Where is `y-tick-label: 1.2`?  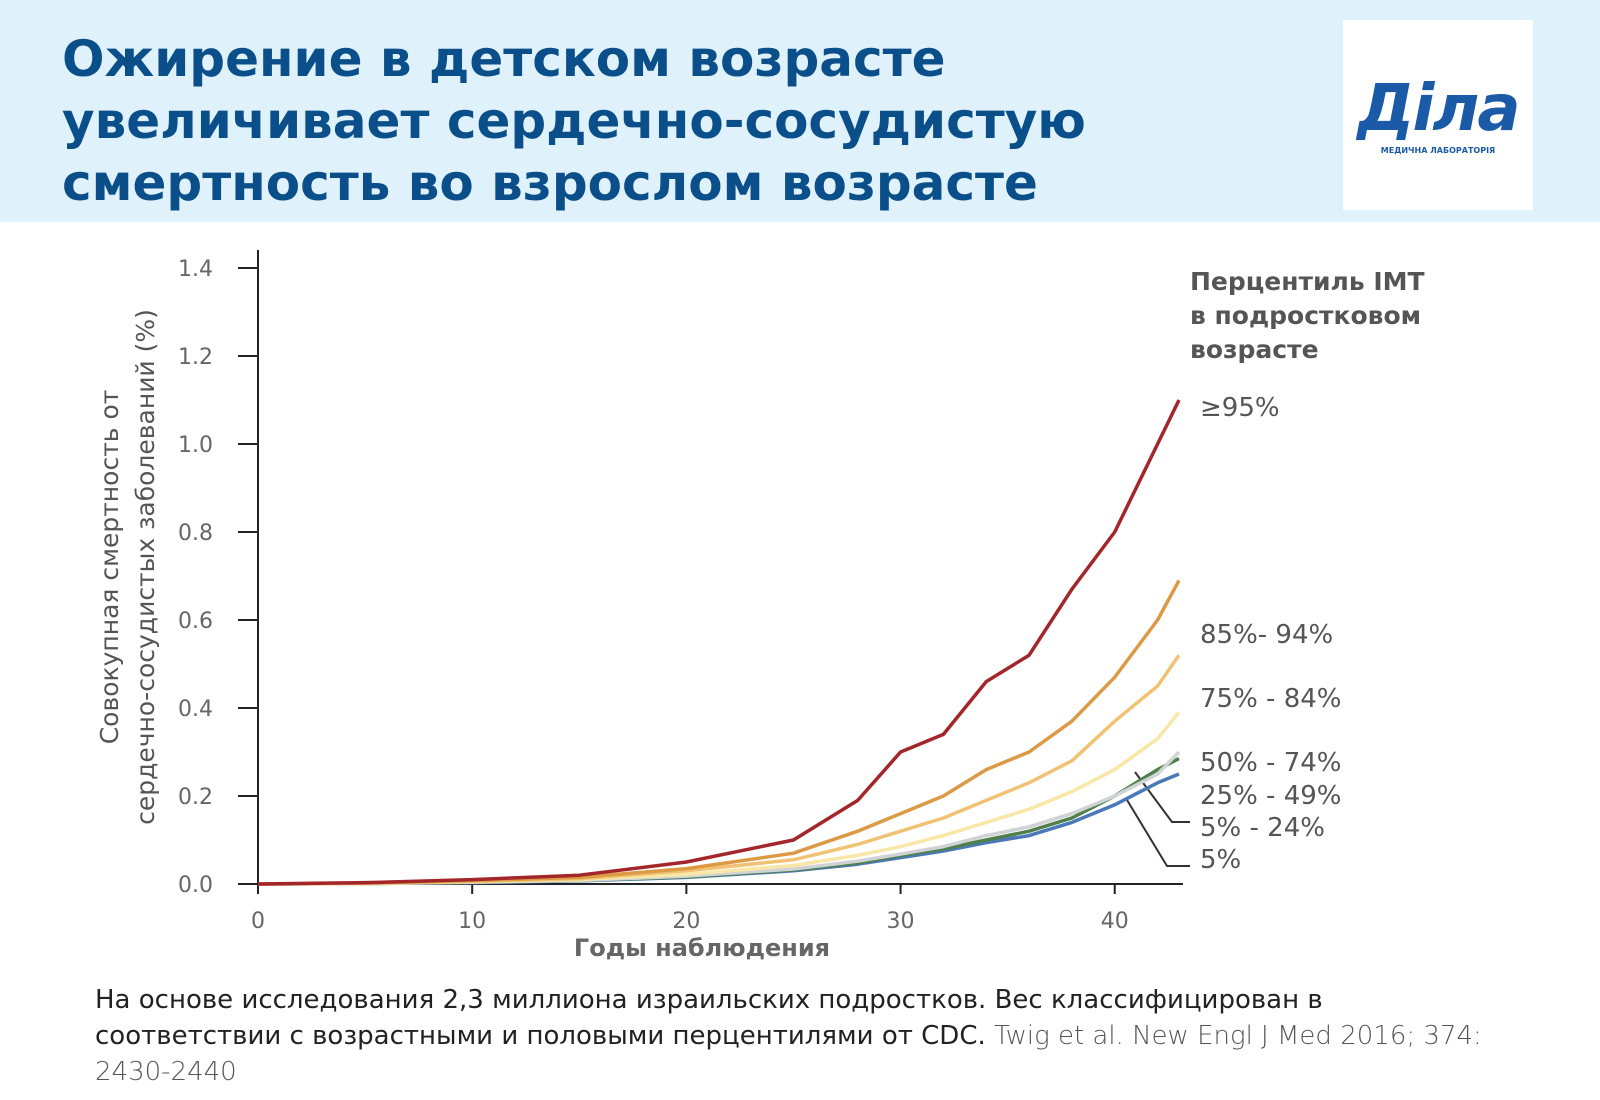 y-tick-label: 1.2 is located at coordinates (195, 357).